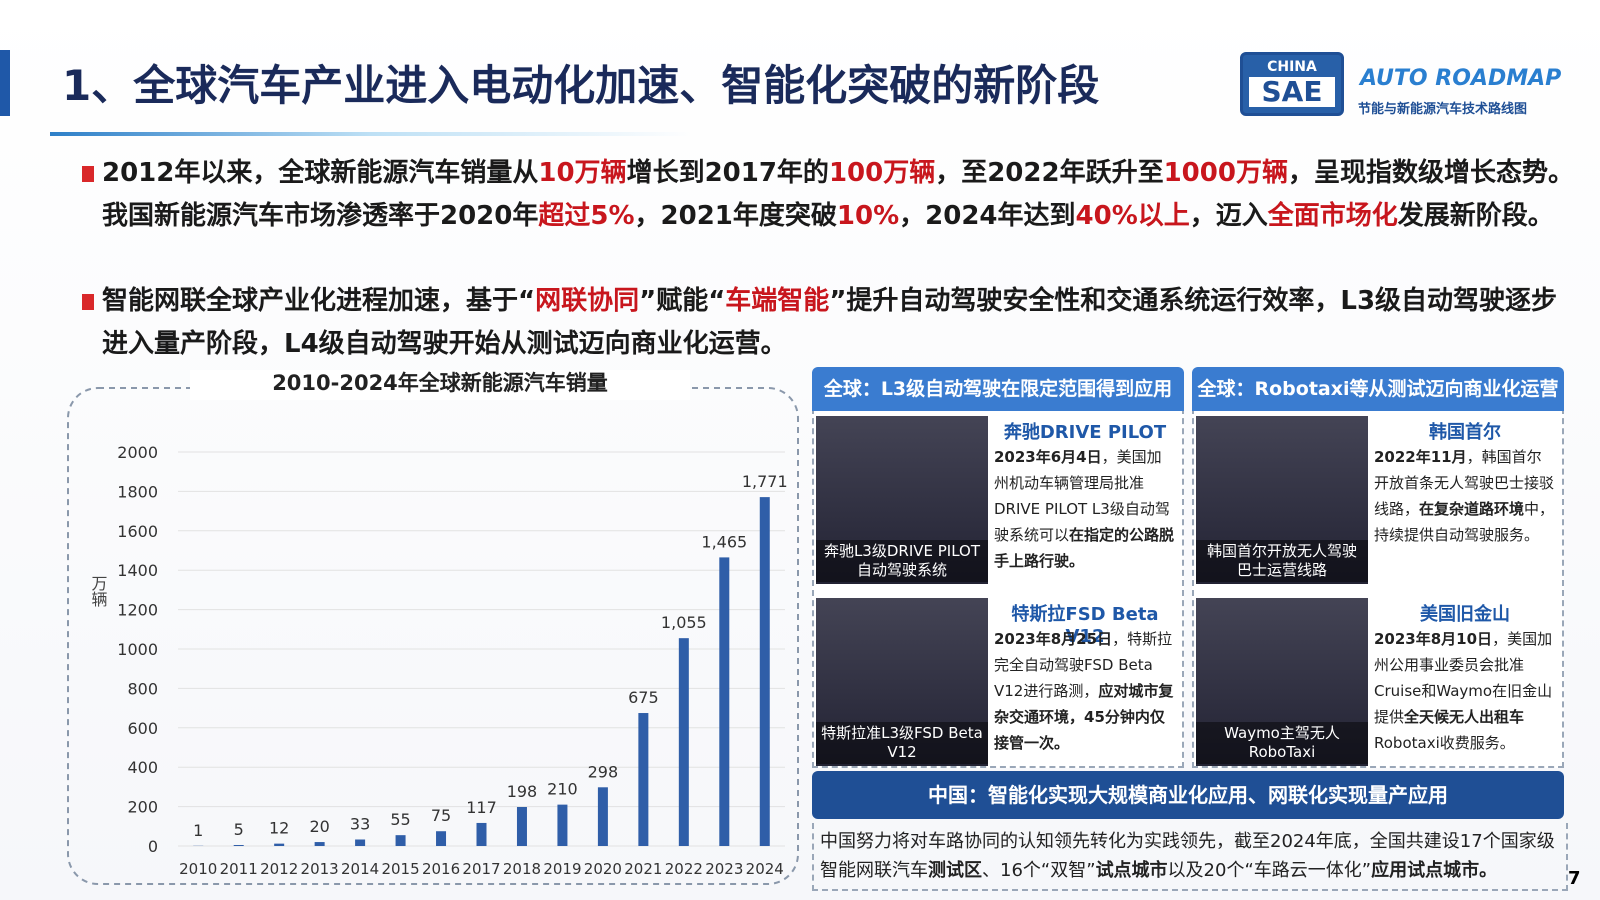  What do you see at coordinates (5, 83) in the screenshot?
I see `accent-bar` at bounding box center [5, 83].